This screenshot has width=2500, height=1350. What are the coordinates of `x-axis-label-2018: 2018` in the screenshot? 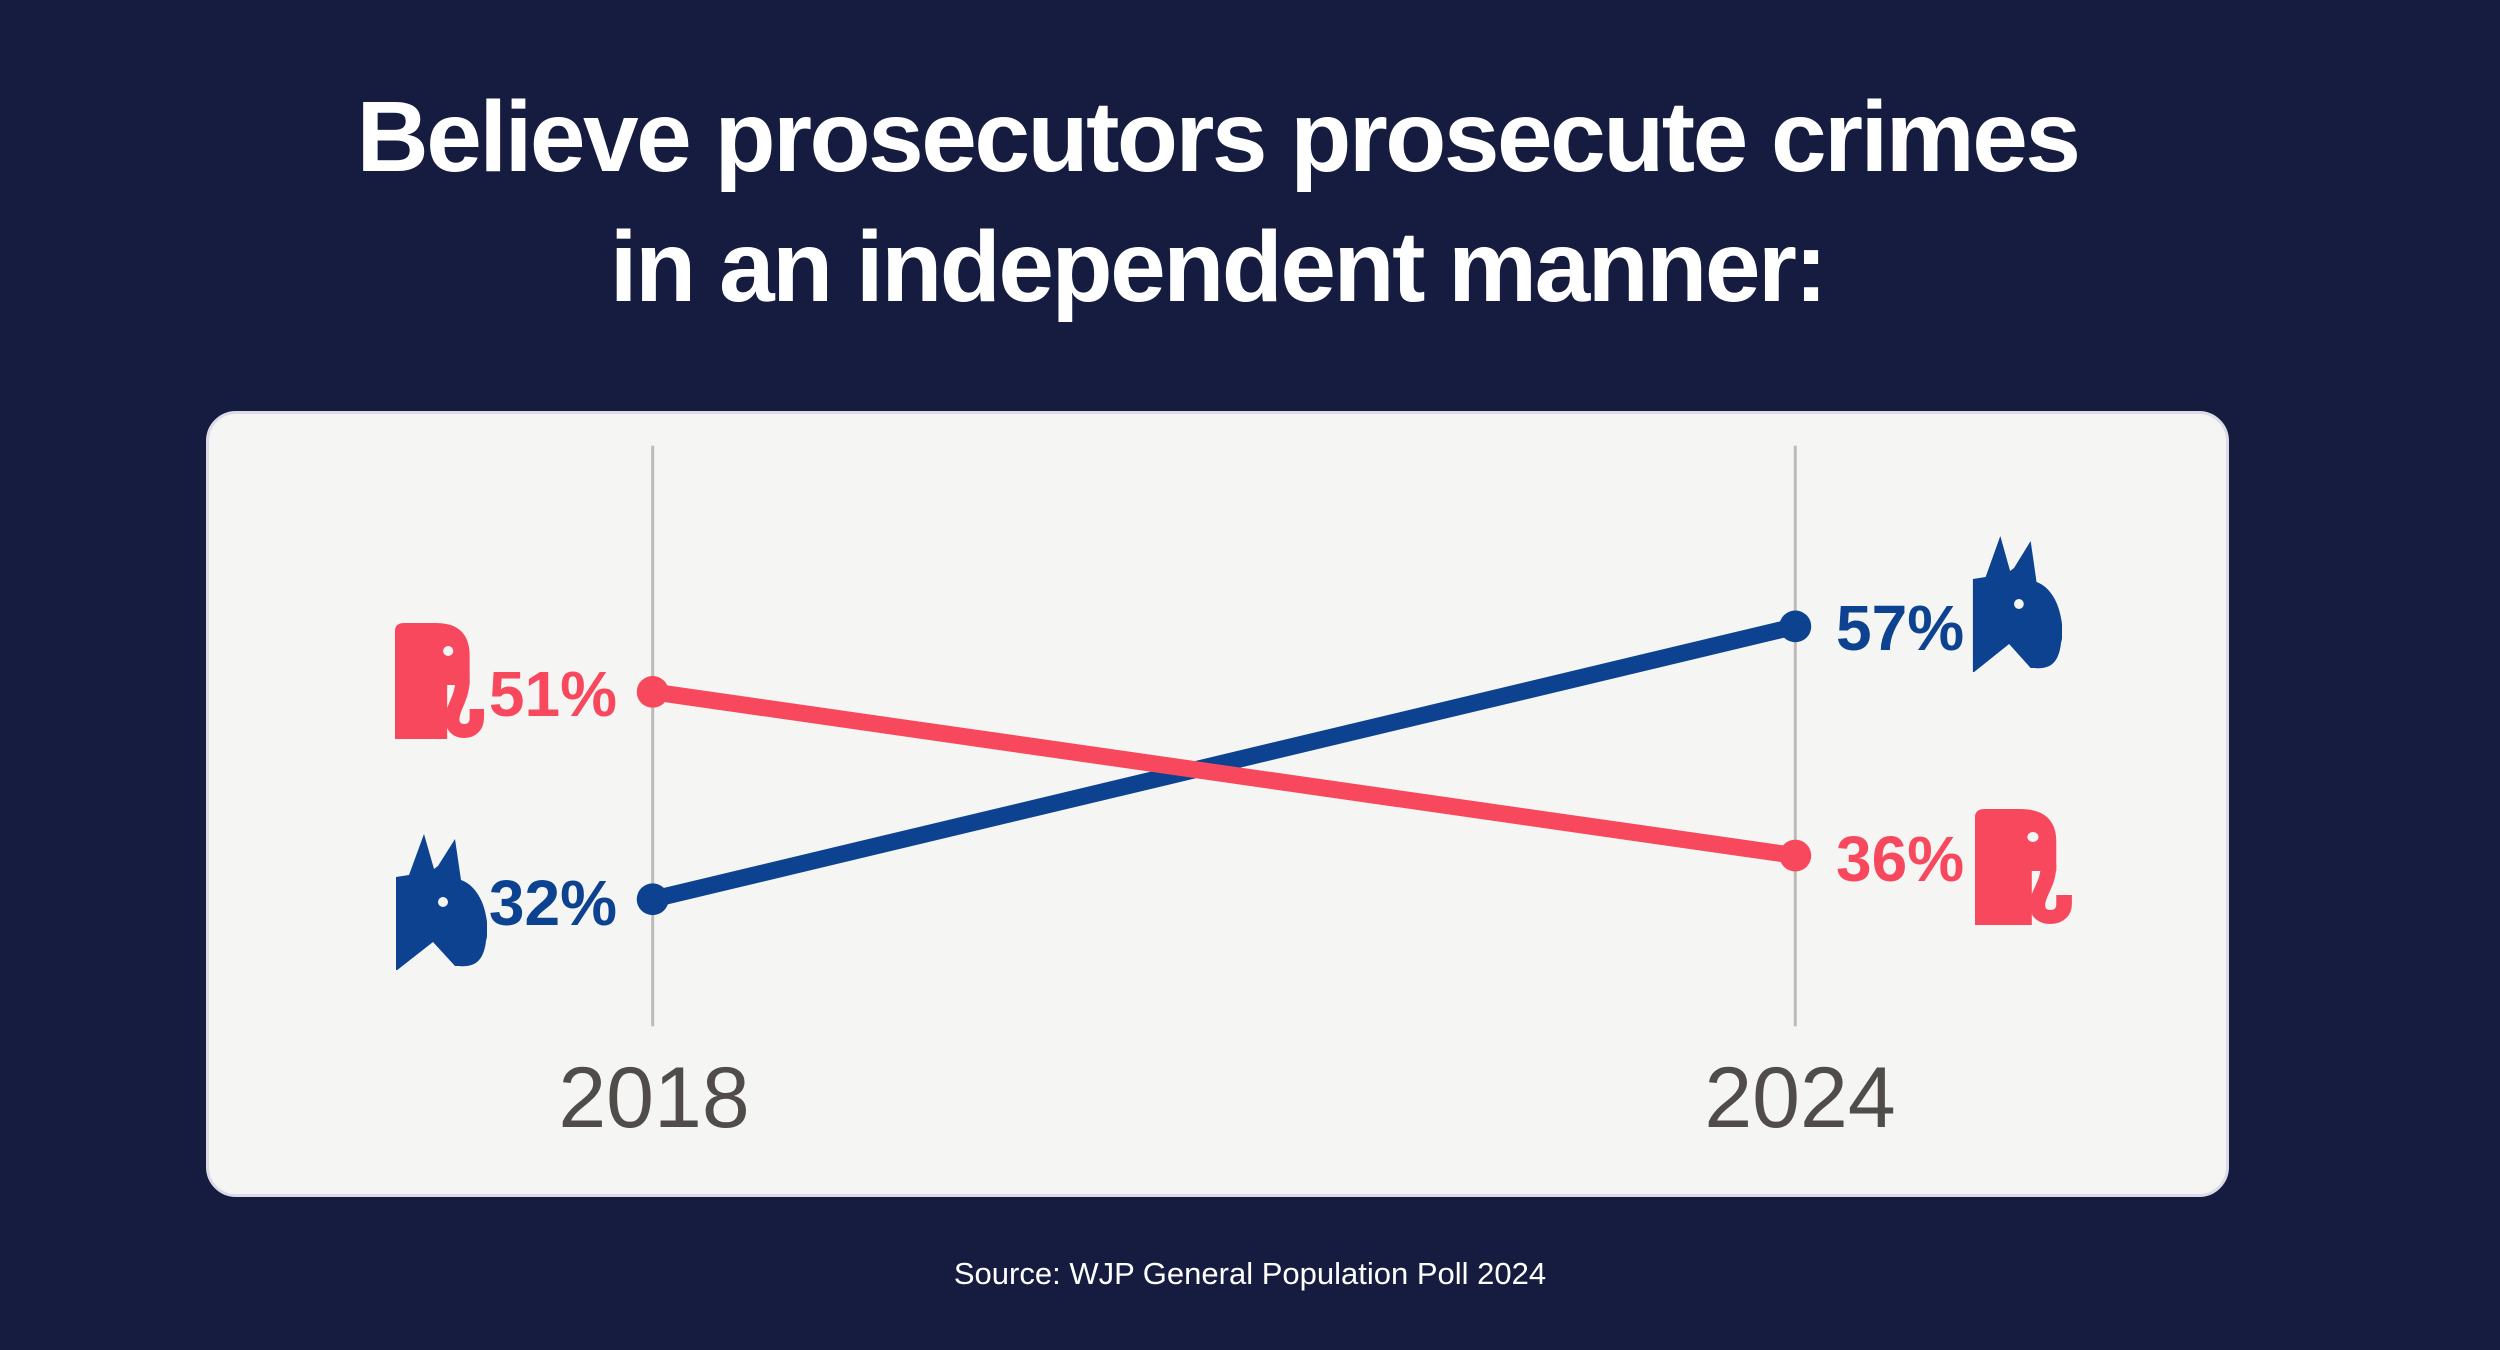 It's located at (654, 1098).